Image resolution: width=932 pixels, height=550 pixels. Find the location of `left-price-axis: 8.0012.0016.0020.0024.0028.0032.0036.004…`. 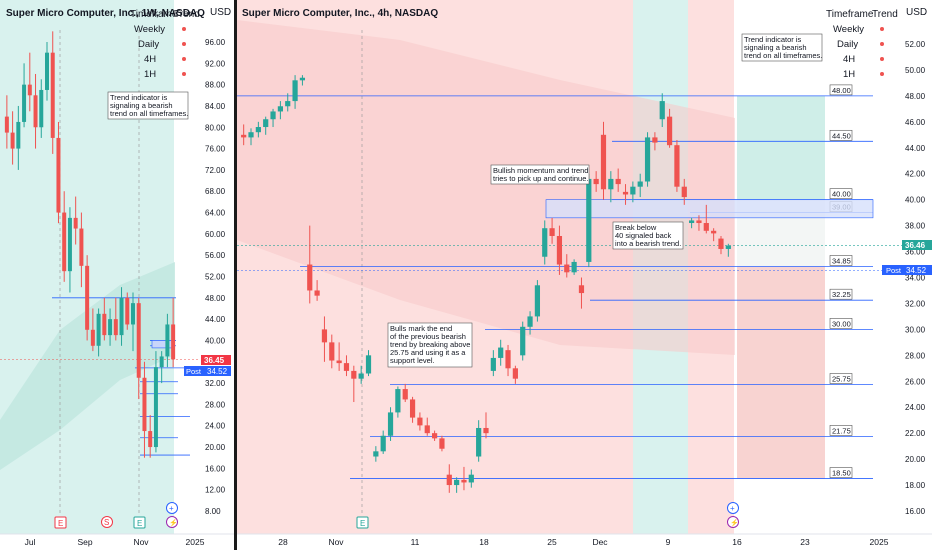

left-price-axis: 8.0012.0016.0020.0024.0028.0032.0036.004… is located at coordinates (215, 277).